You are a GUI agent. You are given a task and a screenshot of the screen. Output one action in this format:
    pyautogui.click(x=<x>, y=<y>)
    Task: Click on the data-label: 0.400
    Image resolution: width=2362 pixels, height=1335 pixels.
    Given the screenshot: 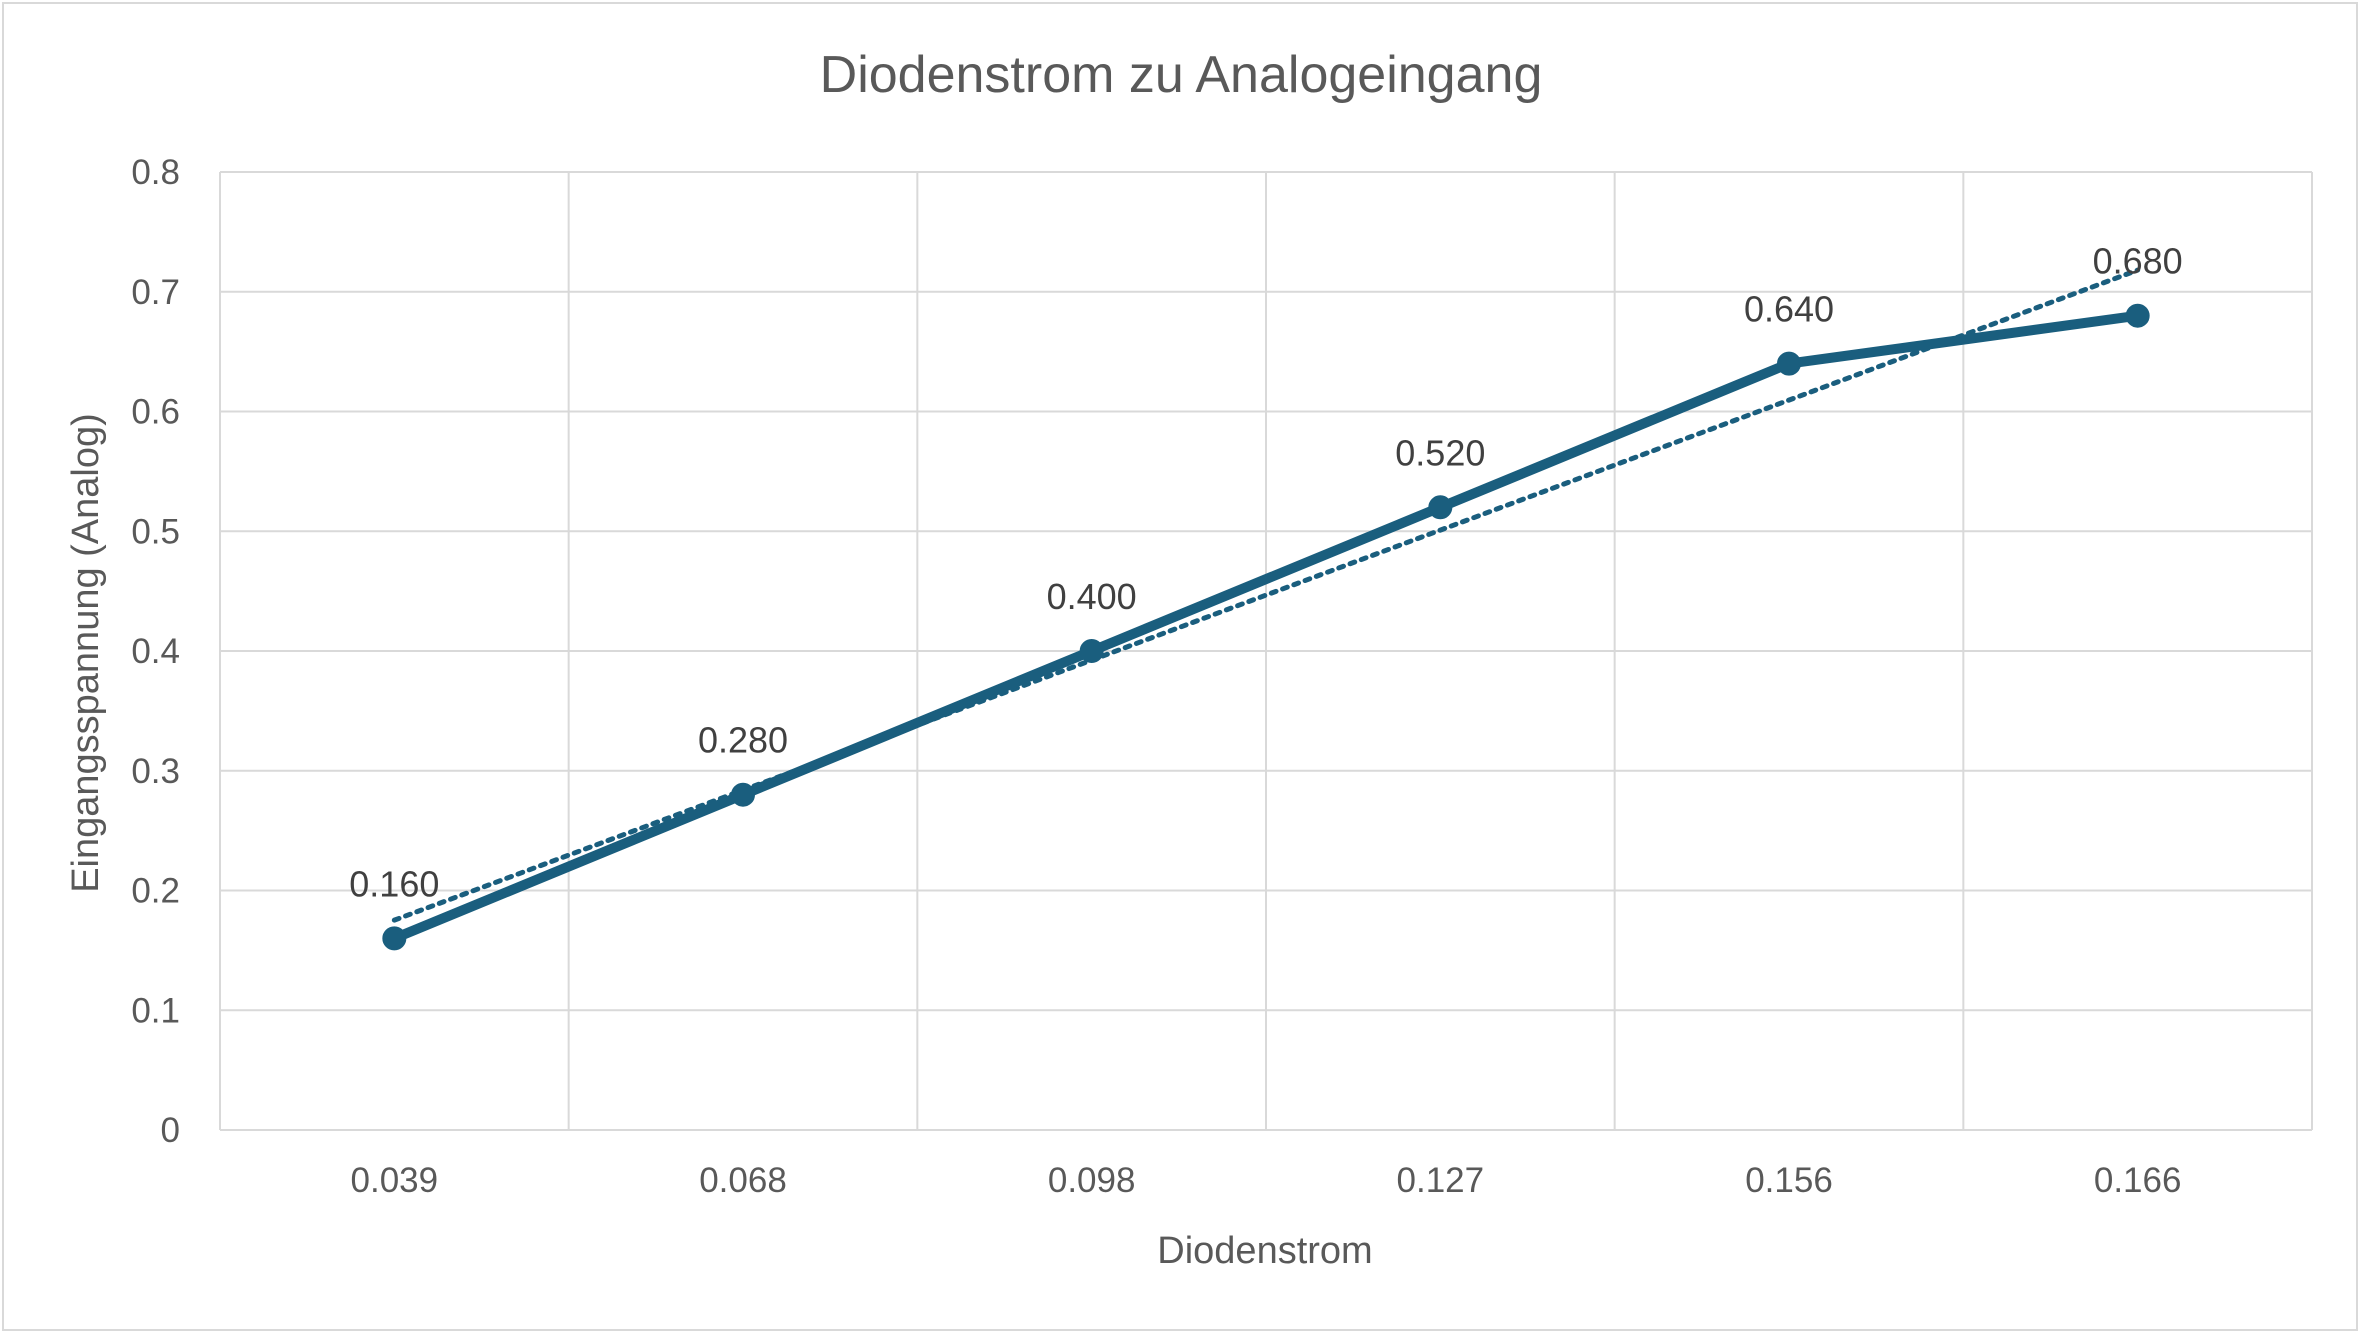 What is the action you would take?
    pyautogui.click(x=1092, y=596)
    